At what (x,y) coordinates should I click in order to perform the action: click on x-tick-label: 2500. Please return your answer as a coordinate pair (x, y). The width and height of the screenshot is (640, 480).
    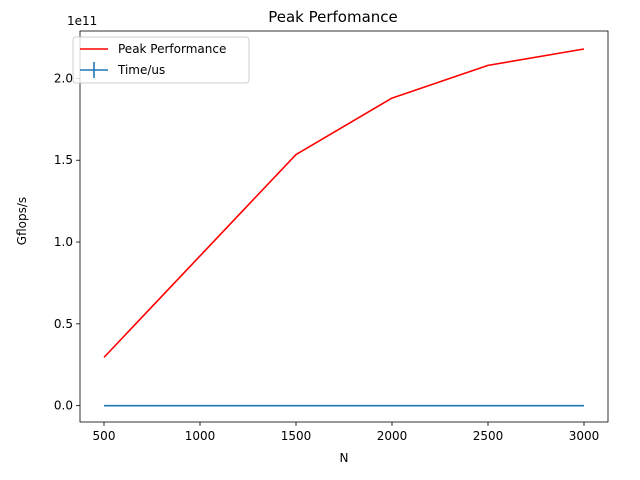
    Looking at the image, I should click on (488, 436).